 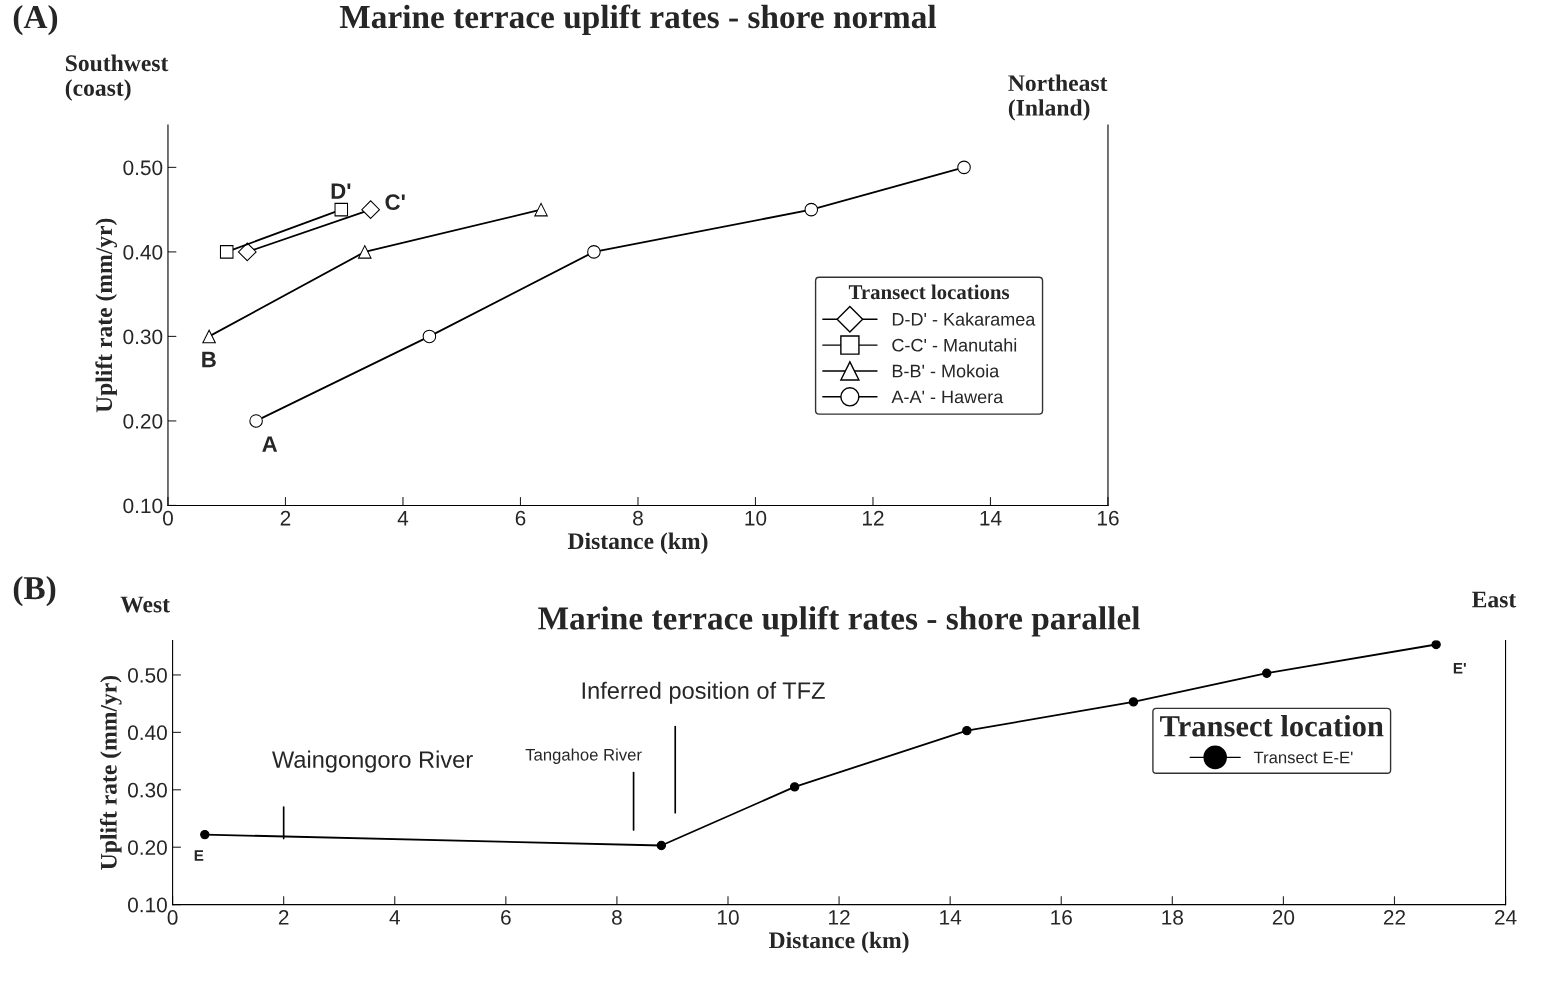 What do you see at coordinates (947, 397) in the screenshot?
I see `legend-label: A-A' - Hawera` at bounding box center [947, 397].